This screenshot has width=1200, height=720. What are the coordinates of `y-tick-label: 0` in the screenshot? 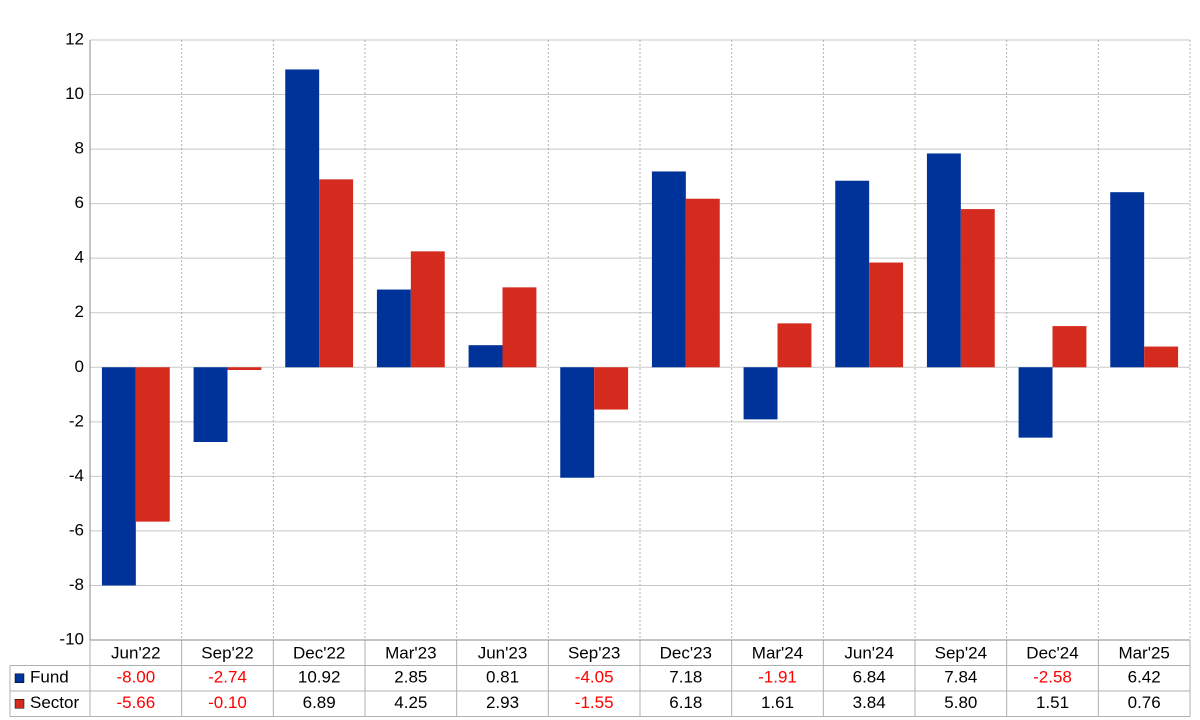 It's located at (79, 366).